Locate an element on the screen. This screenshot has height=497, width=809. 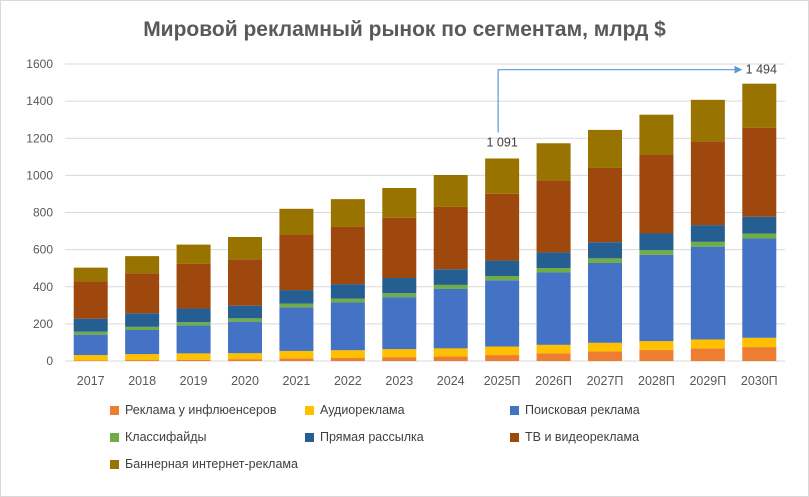
annotations: 1 091 1 494 is located at coordinates (632, 106).